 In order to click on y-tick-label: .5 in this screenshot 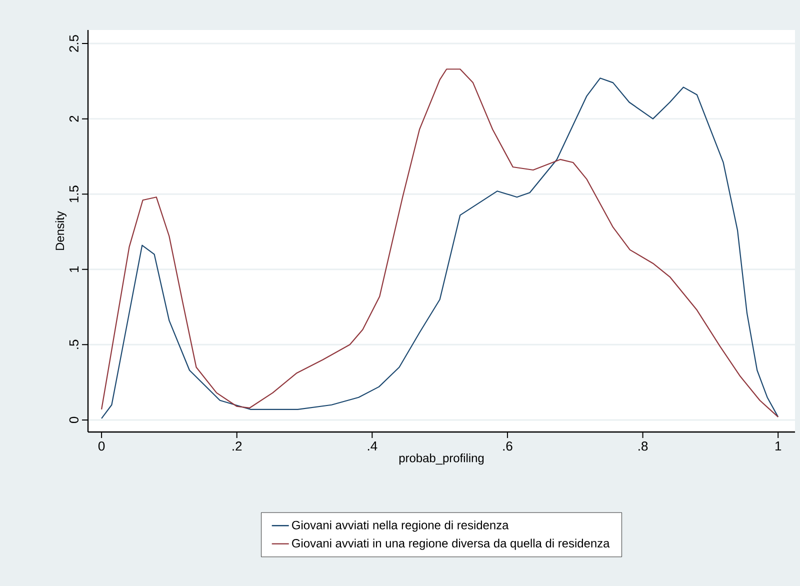, I will do `click(73, 344)`.